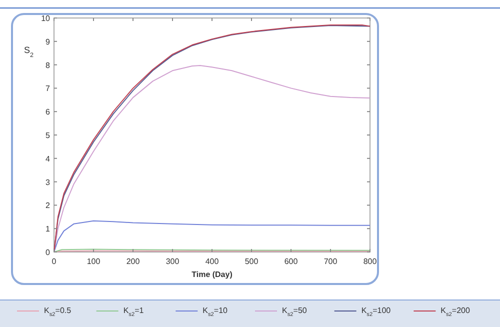 The height and width of the screenshot is (327, 500). Describe the element at coordinates (212, 274) in the screenshot. I see `x-axis-title: Time (Day)` at that location.